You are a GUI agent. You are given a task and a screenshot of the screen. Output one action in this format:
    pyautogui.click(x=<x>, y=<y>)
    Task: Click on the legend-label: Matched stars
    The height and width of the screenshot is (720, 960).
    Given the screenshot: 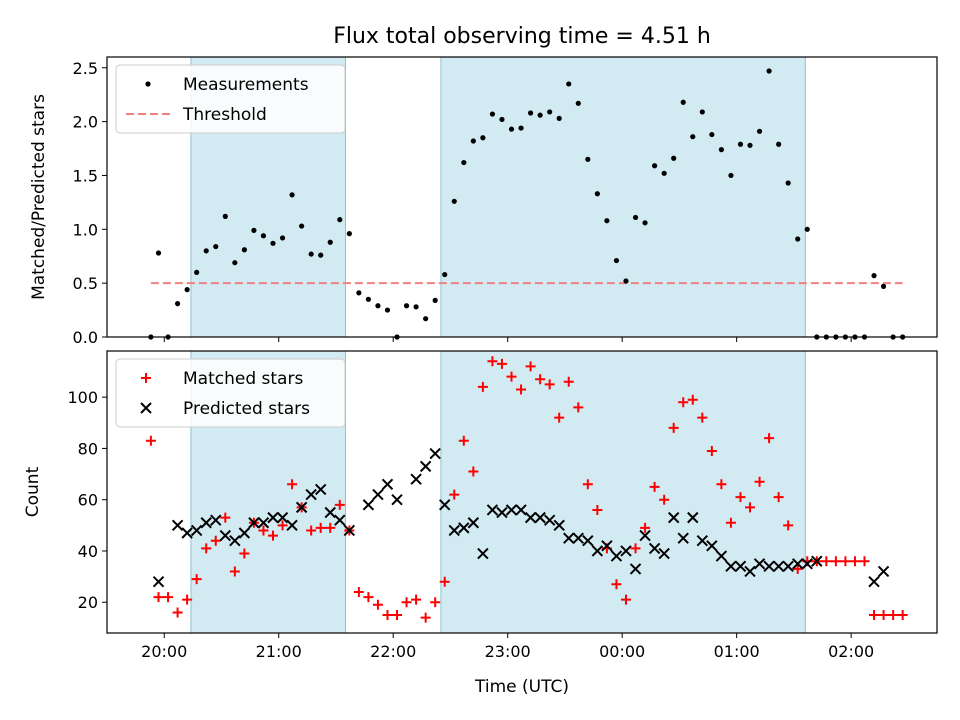 What is the action you would take?
    pyautogui.click(x=243, y=379)
    